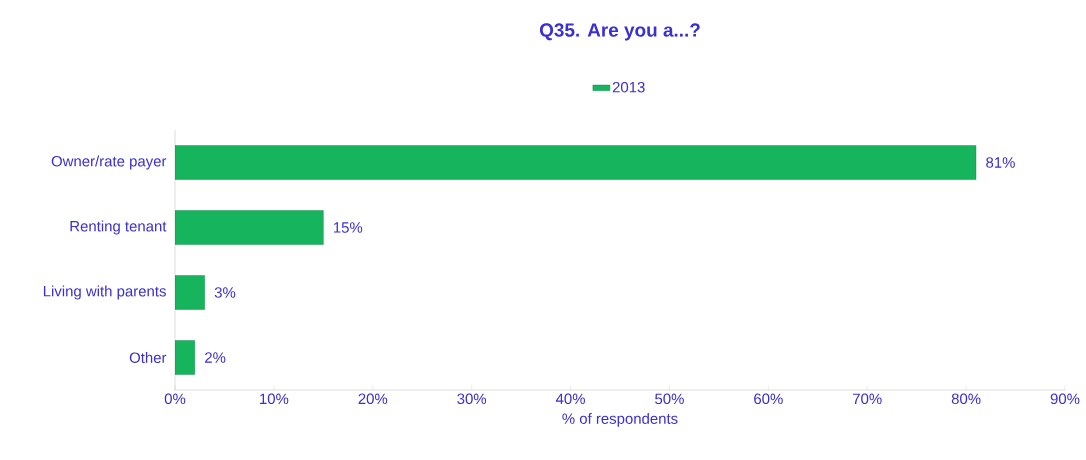  I want to click on x-tick-label: 70%, so click(867, 399).